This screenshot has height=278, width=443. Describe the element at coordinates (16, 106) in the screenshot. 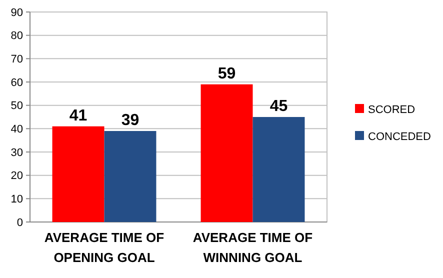

I see `y-tick-label: 50` at that location.